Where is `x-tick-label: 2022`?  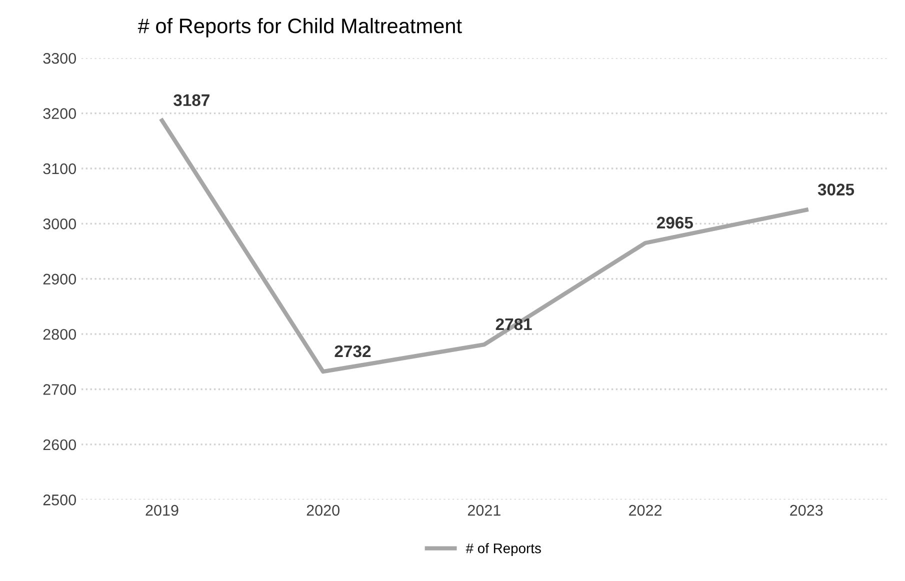
x-tick-label: 2022 is located at coordinates (645, 510).